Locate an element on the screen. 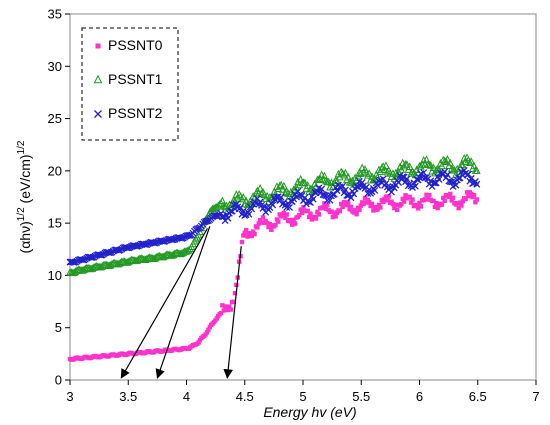 The width and height of the screenshot is (550, 425). y-tick-label: 20 is located at coordinates (55, 170).